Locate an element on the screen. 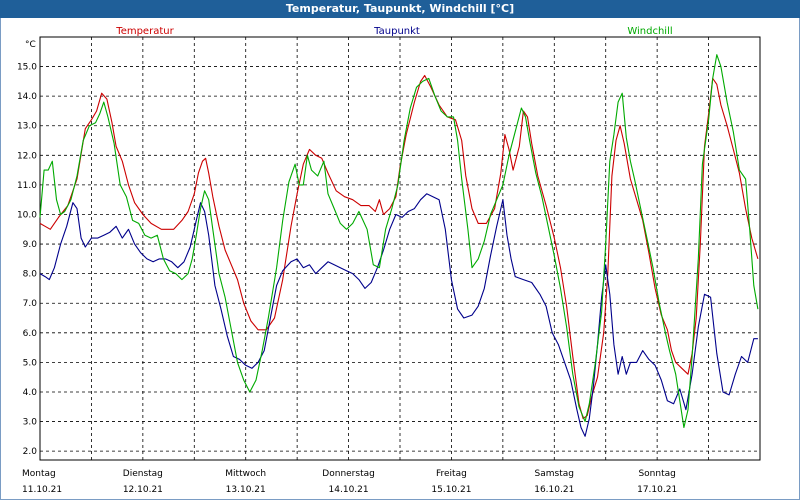  x-tick-date: 13.10.21 is located at coordinates (246, 490).